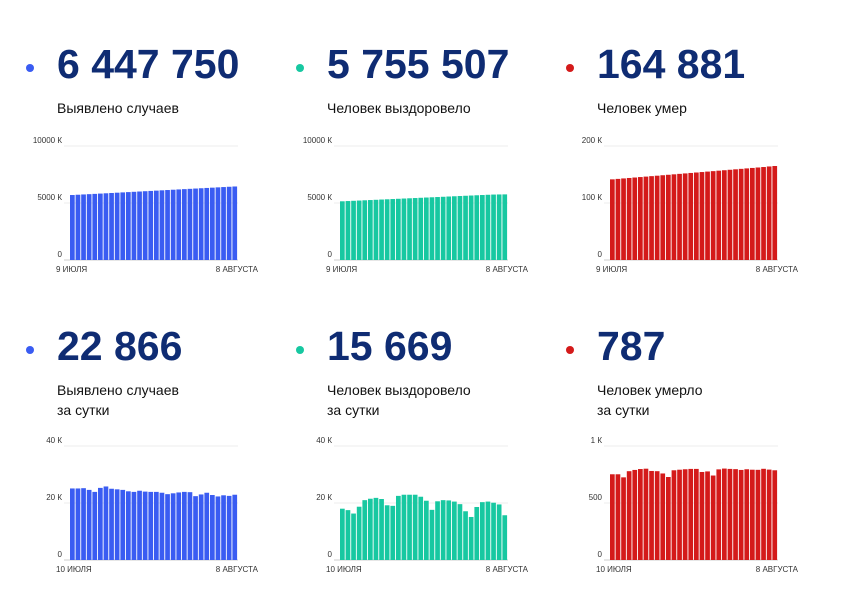 The image size is (849, 612). Describe the element at coordinates (47, 140) in the screenshot. I see `y-tick-label: 10000 К` at that location.